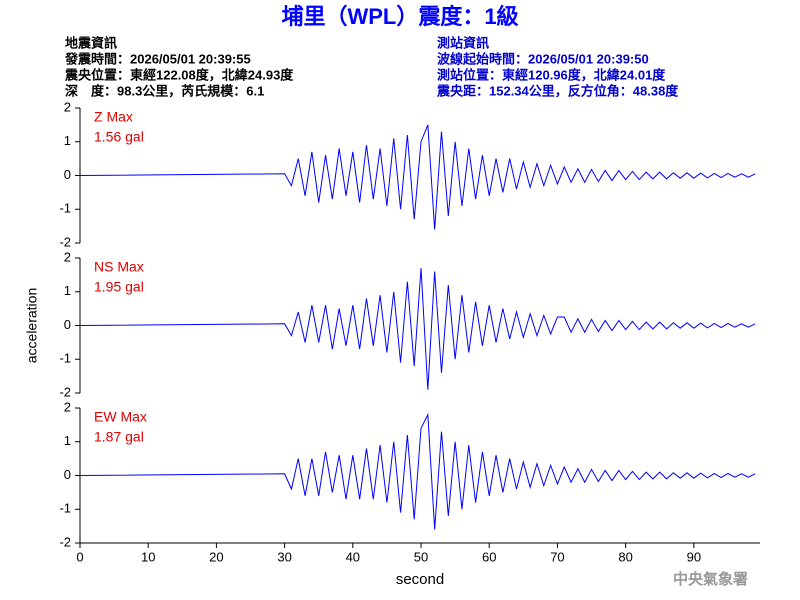  Describe the element at coordinates (119, 137) in the screenshot. I see `max-value: 1.56 gal` at that location.